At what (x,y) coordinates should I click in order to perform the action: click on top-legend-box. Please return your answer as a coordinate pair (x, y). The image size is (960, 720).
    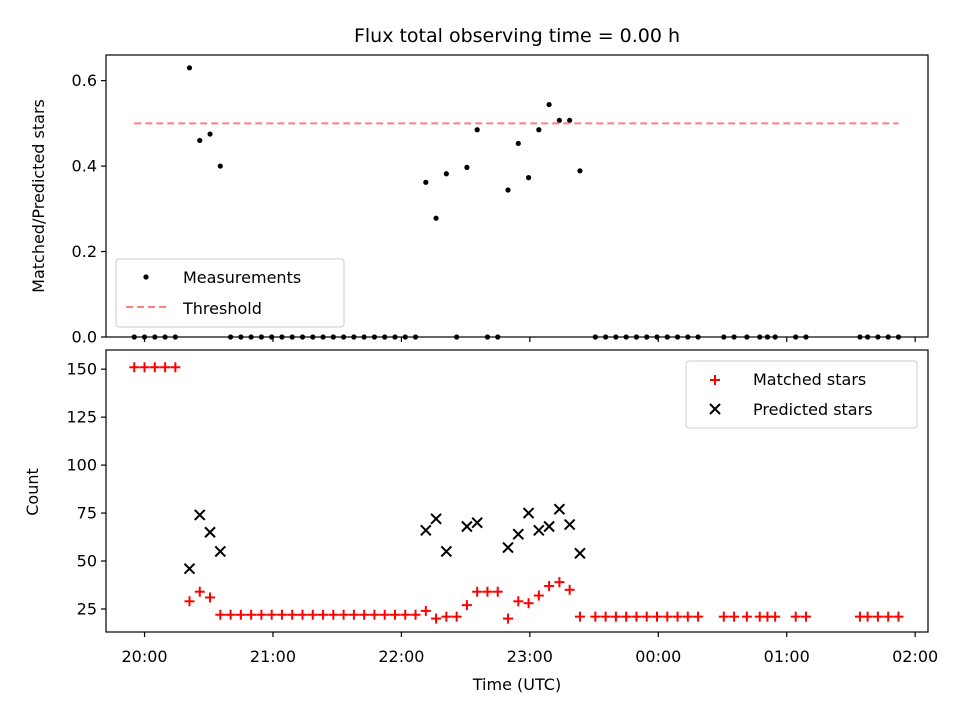
    Looking at the image, I should click on (230, 293).